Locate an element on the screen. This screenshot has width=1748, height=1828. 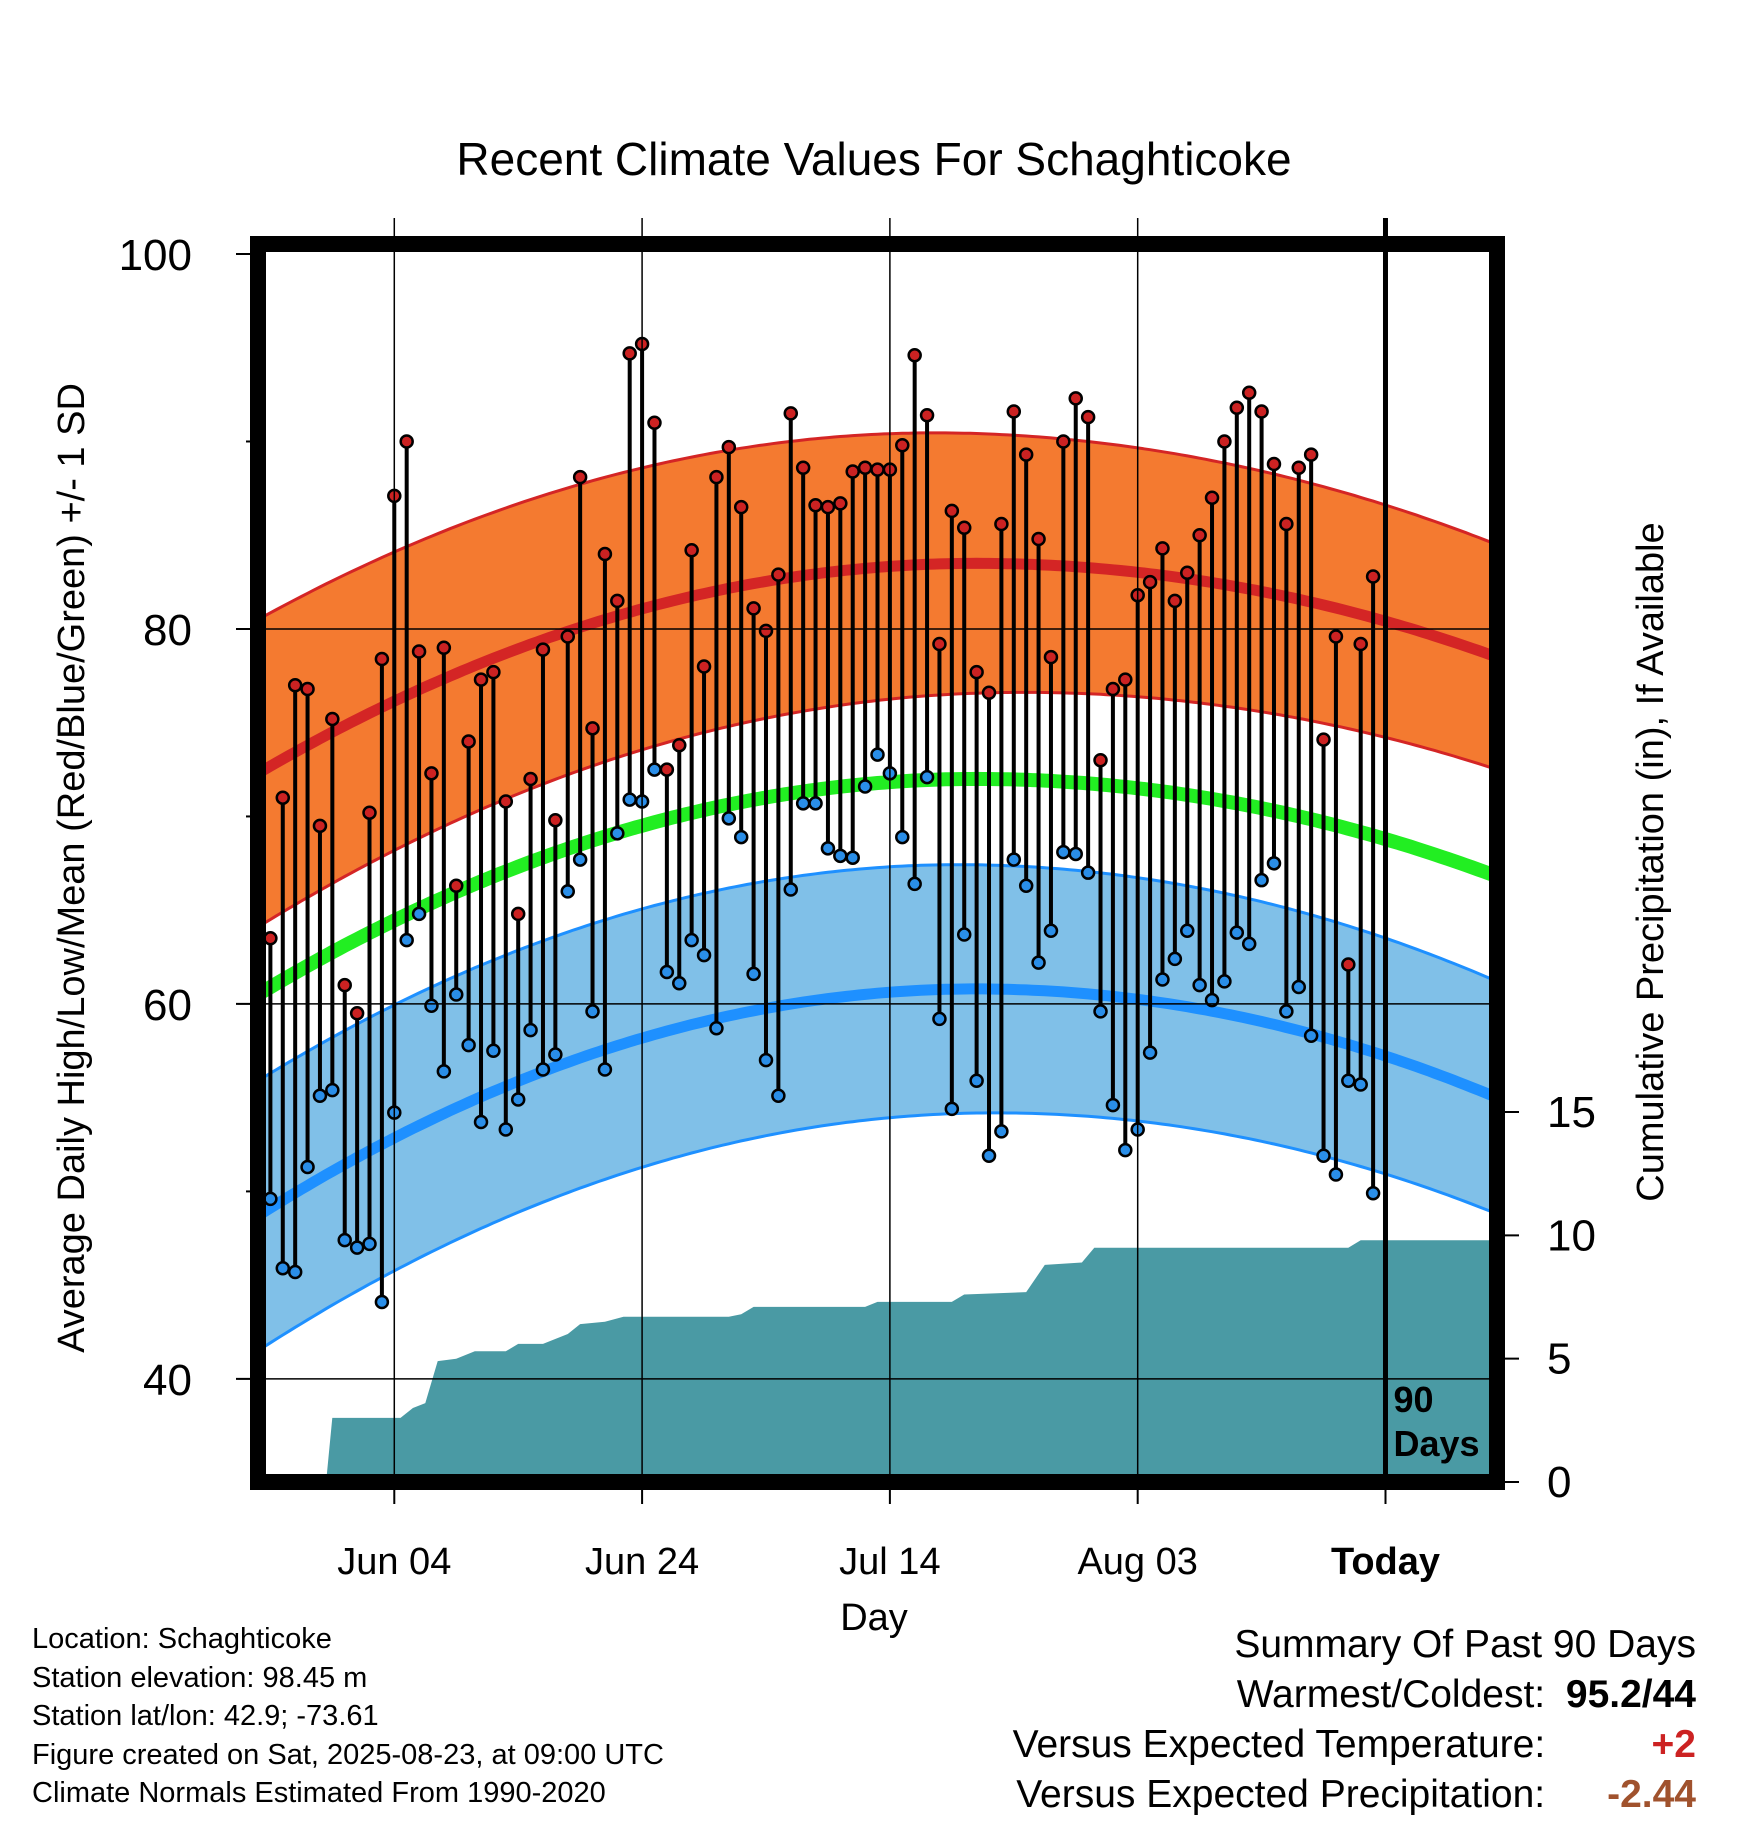
y-tick-label: 40 is located at coordinates (167, 1380).